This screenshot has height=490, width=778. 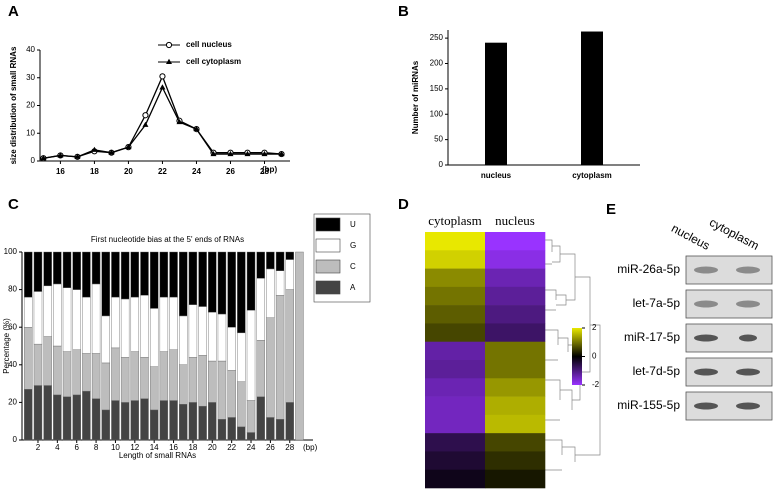 I want to click on row-label: miR-155-5p, so click(x=648, y=405).